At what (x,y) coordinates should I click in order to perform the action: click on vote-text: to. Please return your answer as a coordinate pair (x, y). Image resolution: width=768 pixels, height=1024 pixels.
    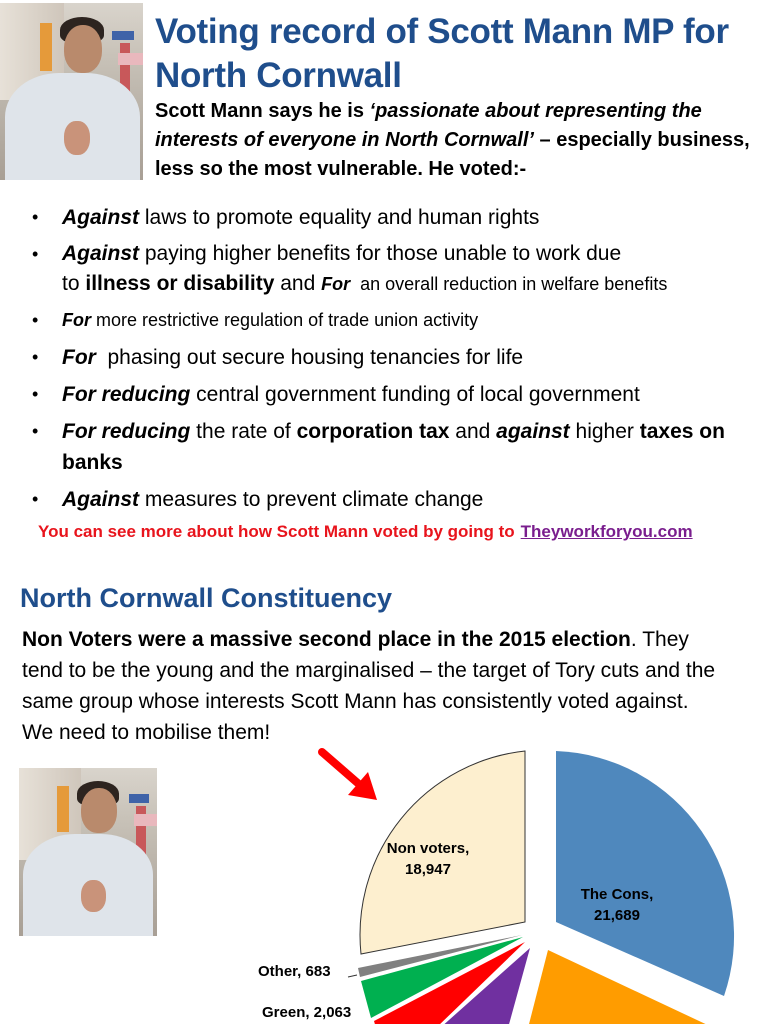
    Looking at the image, I should click on (74, 283).